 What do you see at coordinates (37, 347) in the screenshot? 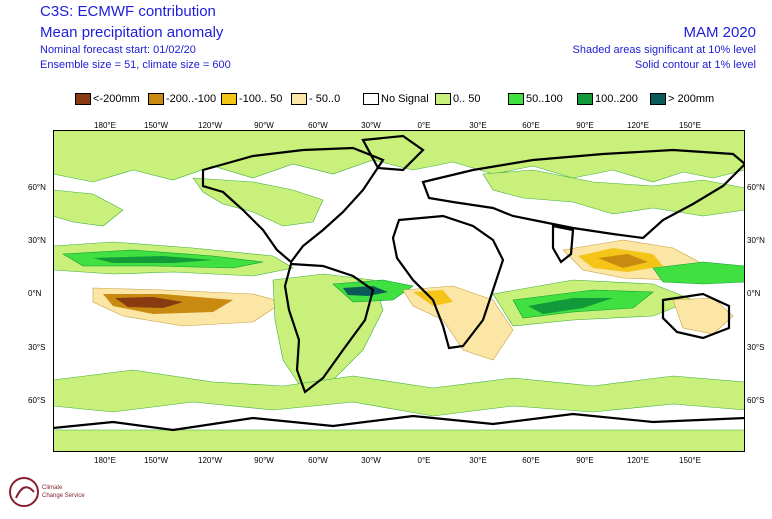
I see `lat-label-left: 30°S` at bounding box center [37, 347].